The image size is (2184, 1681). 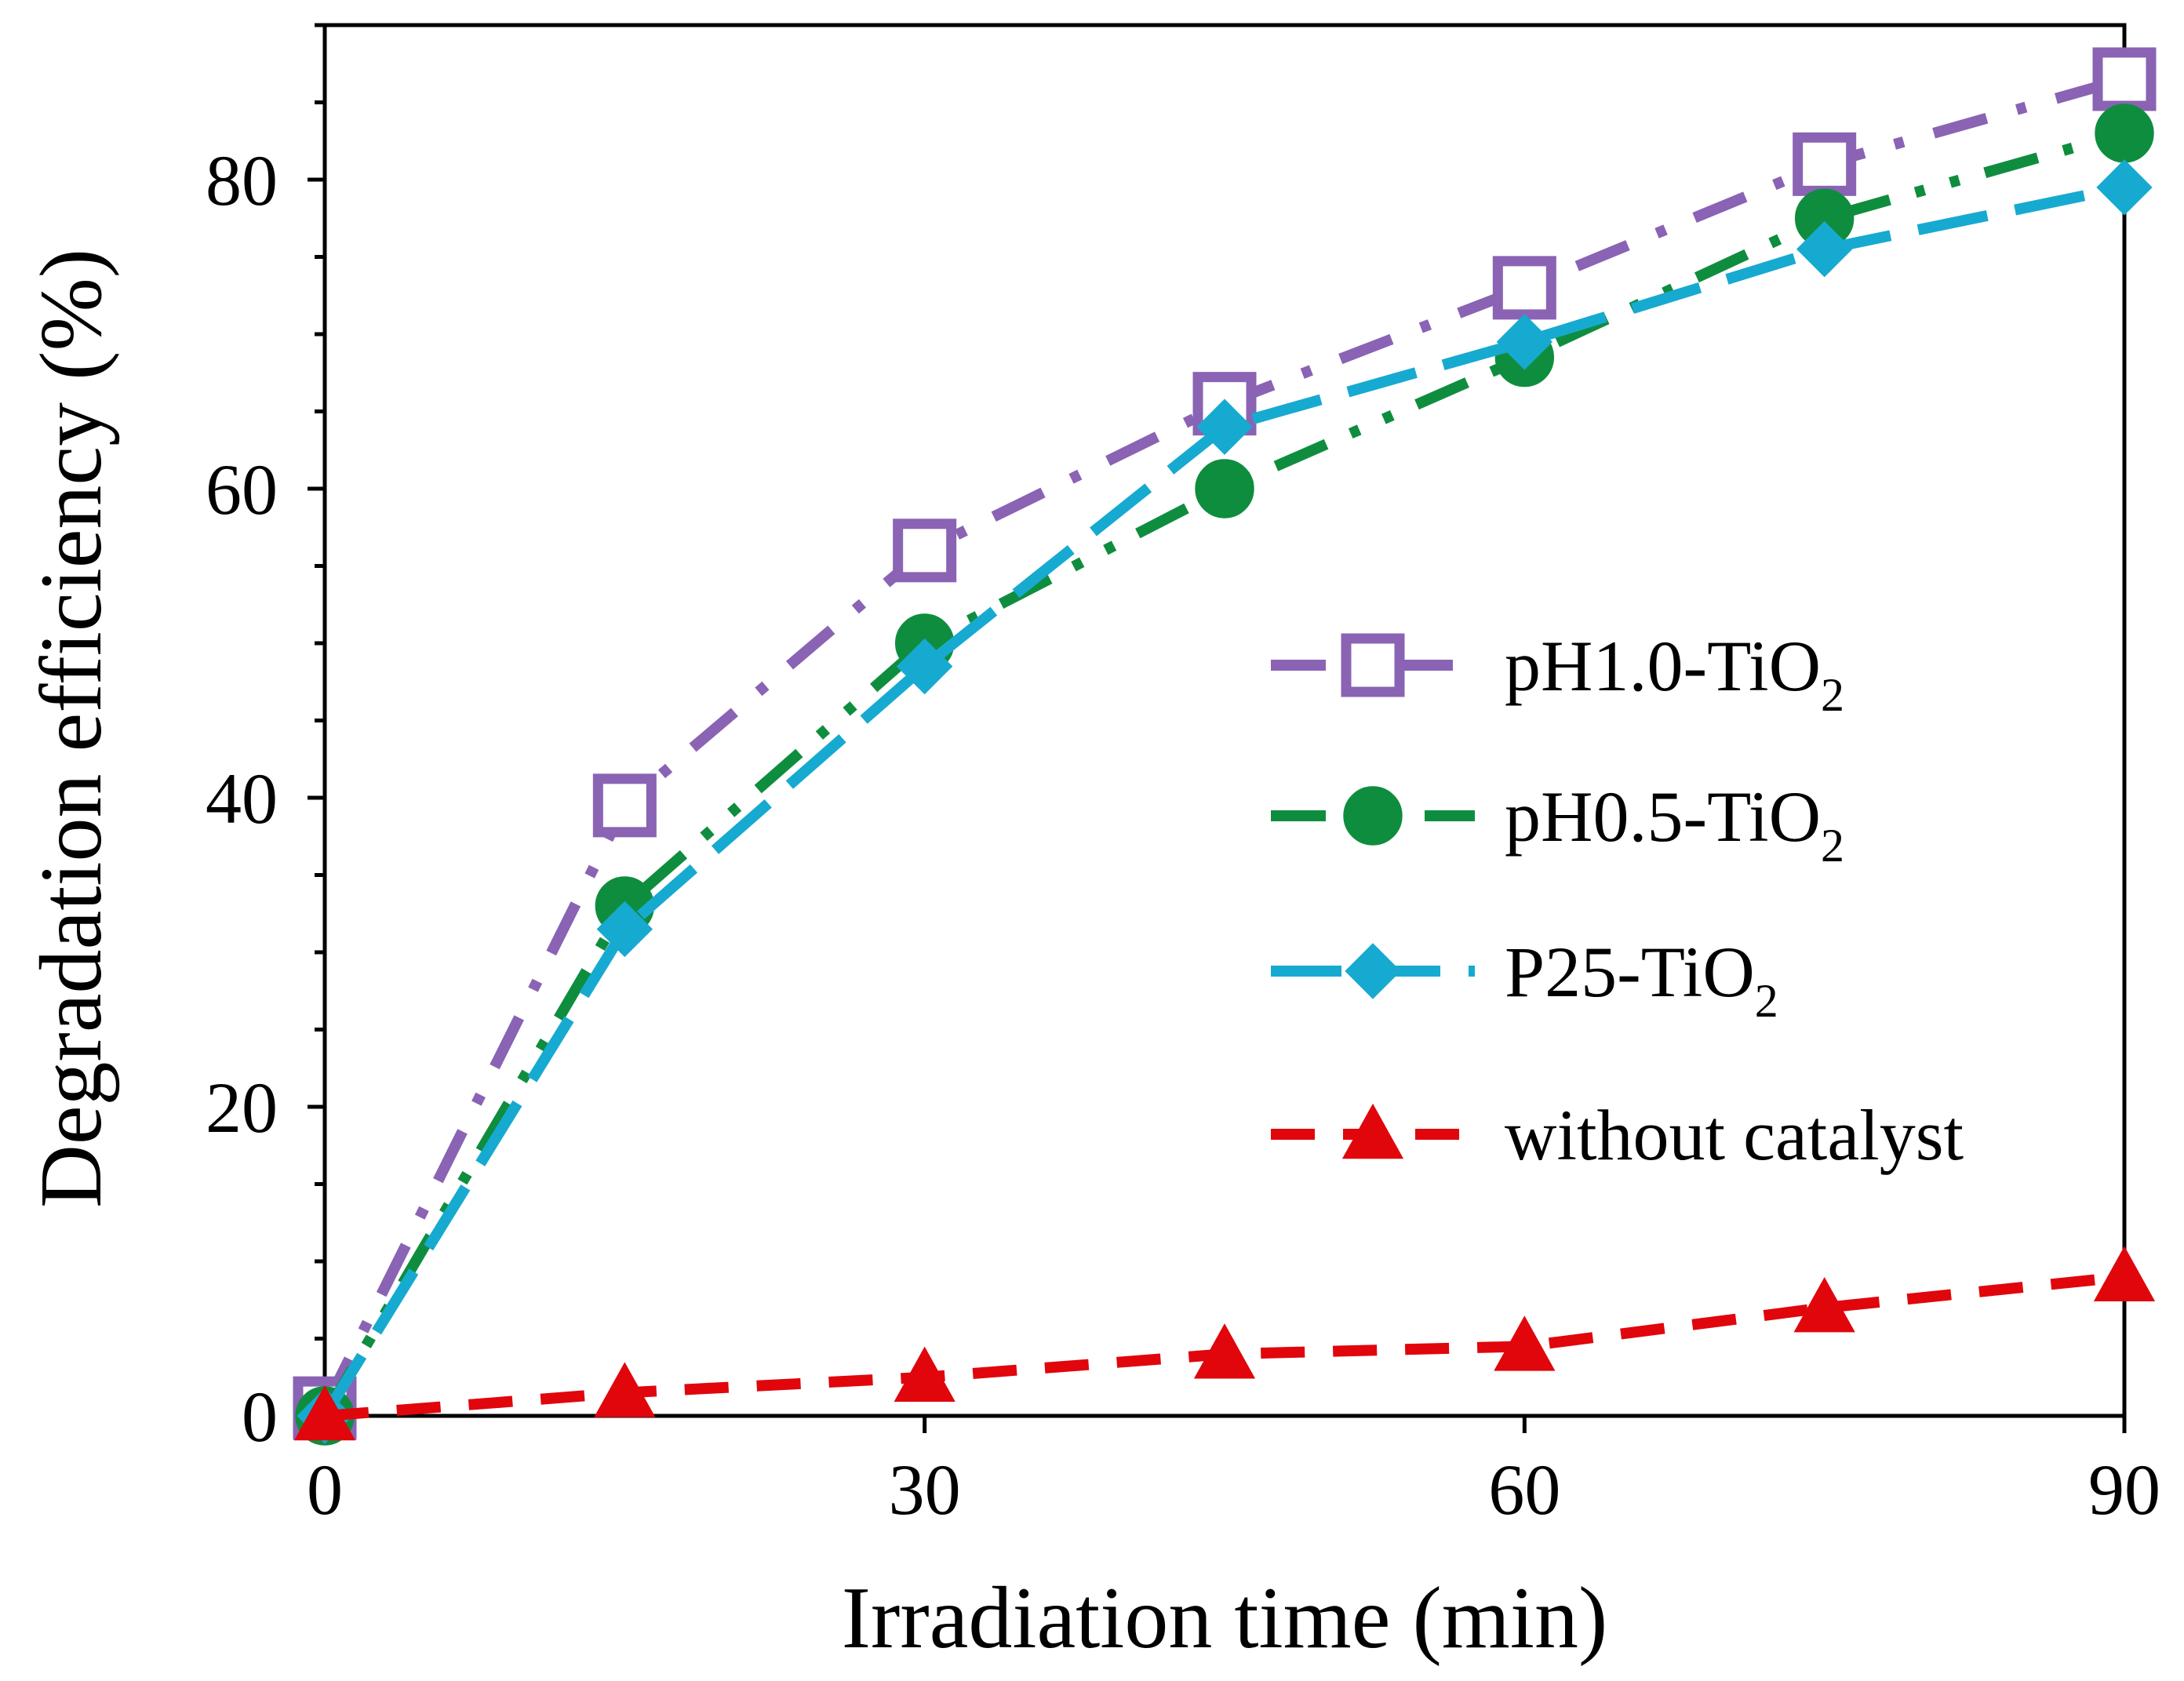 I want to click on y-axis-title: Degradation efficiency (%), so click(x=71, y=728).